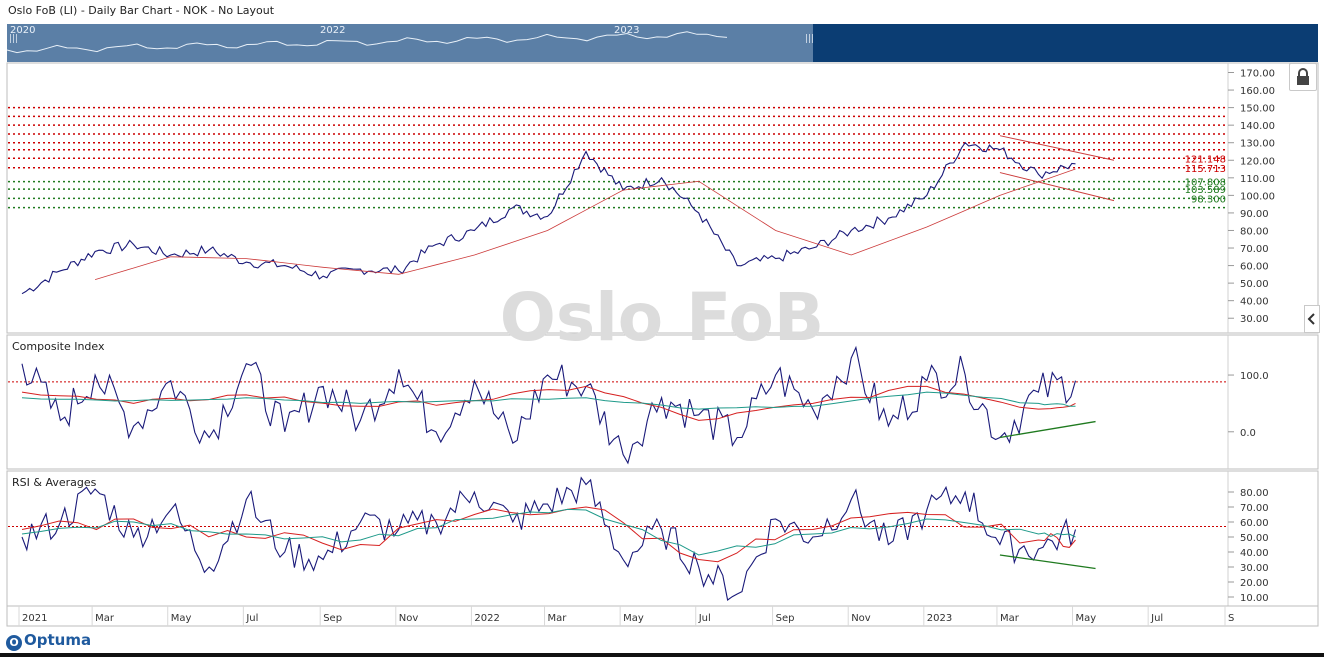  I want to click on fast-average-line, so click(548, 534).